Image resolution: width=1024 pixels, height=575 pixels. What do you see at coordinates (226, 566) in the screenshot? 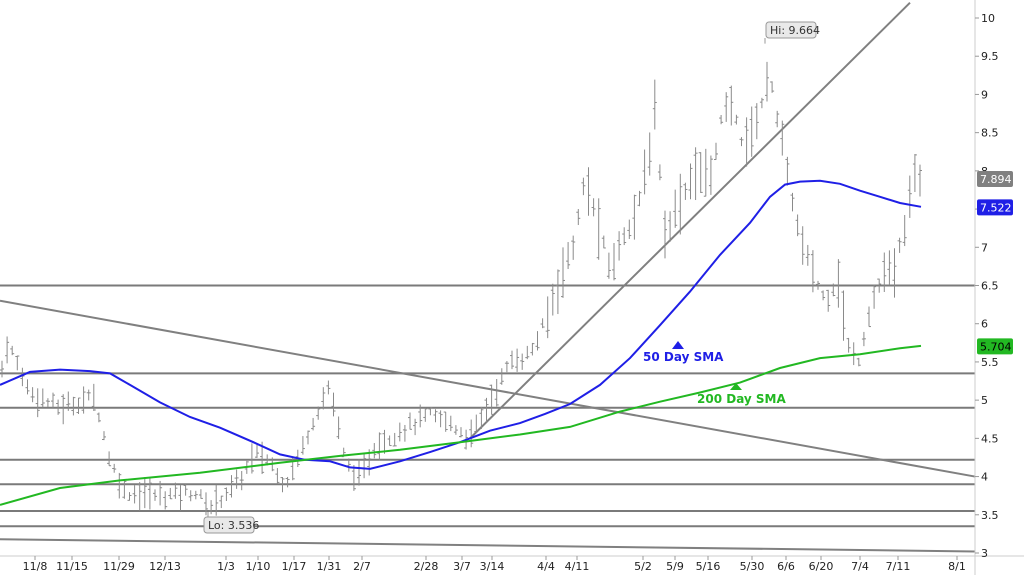
I see `x-tick-label: 1/3` at bounding box center [226, 566].